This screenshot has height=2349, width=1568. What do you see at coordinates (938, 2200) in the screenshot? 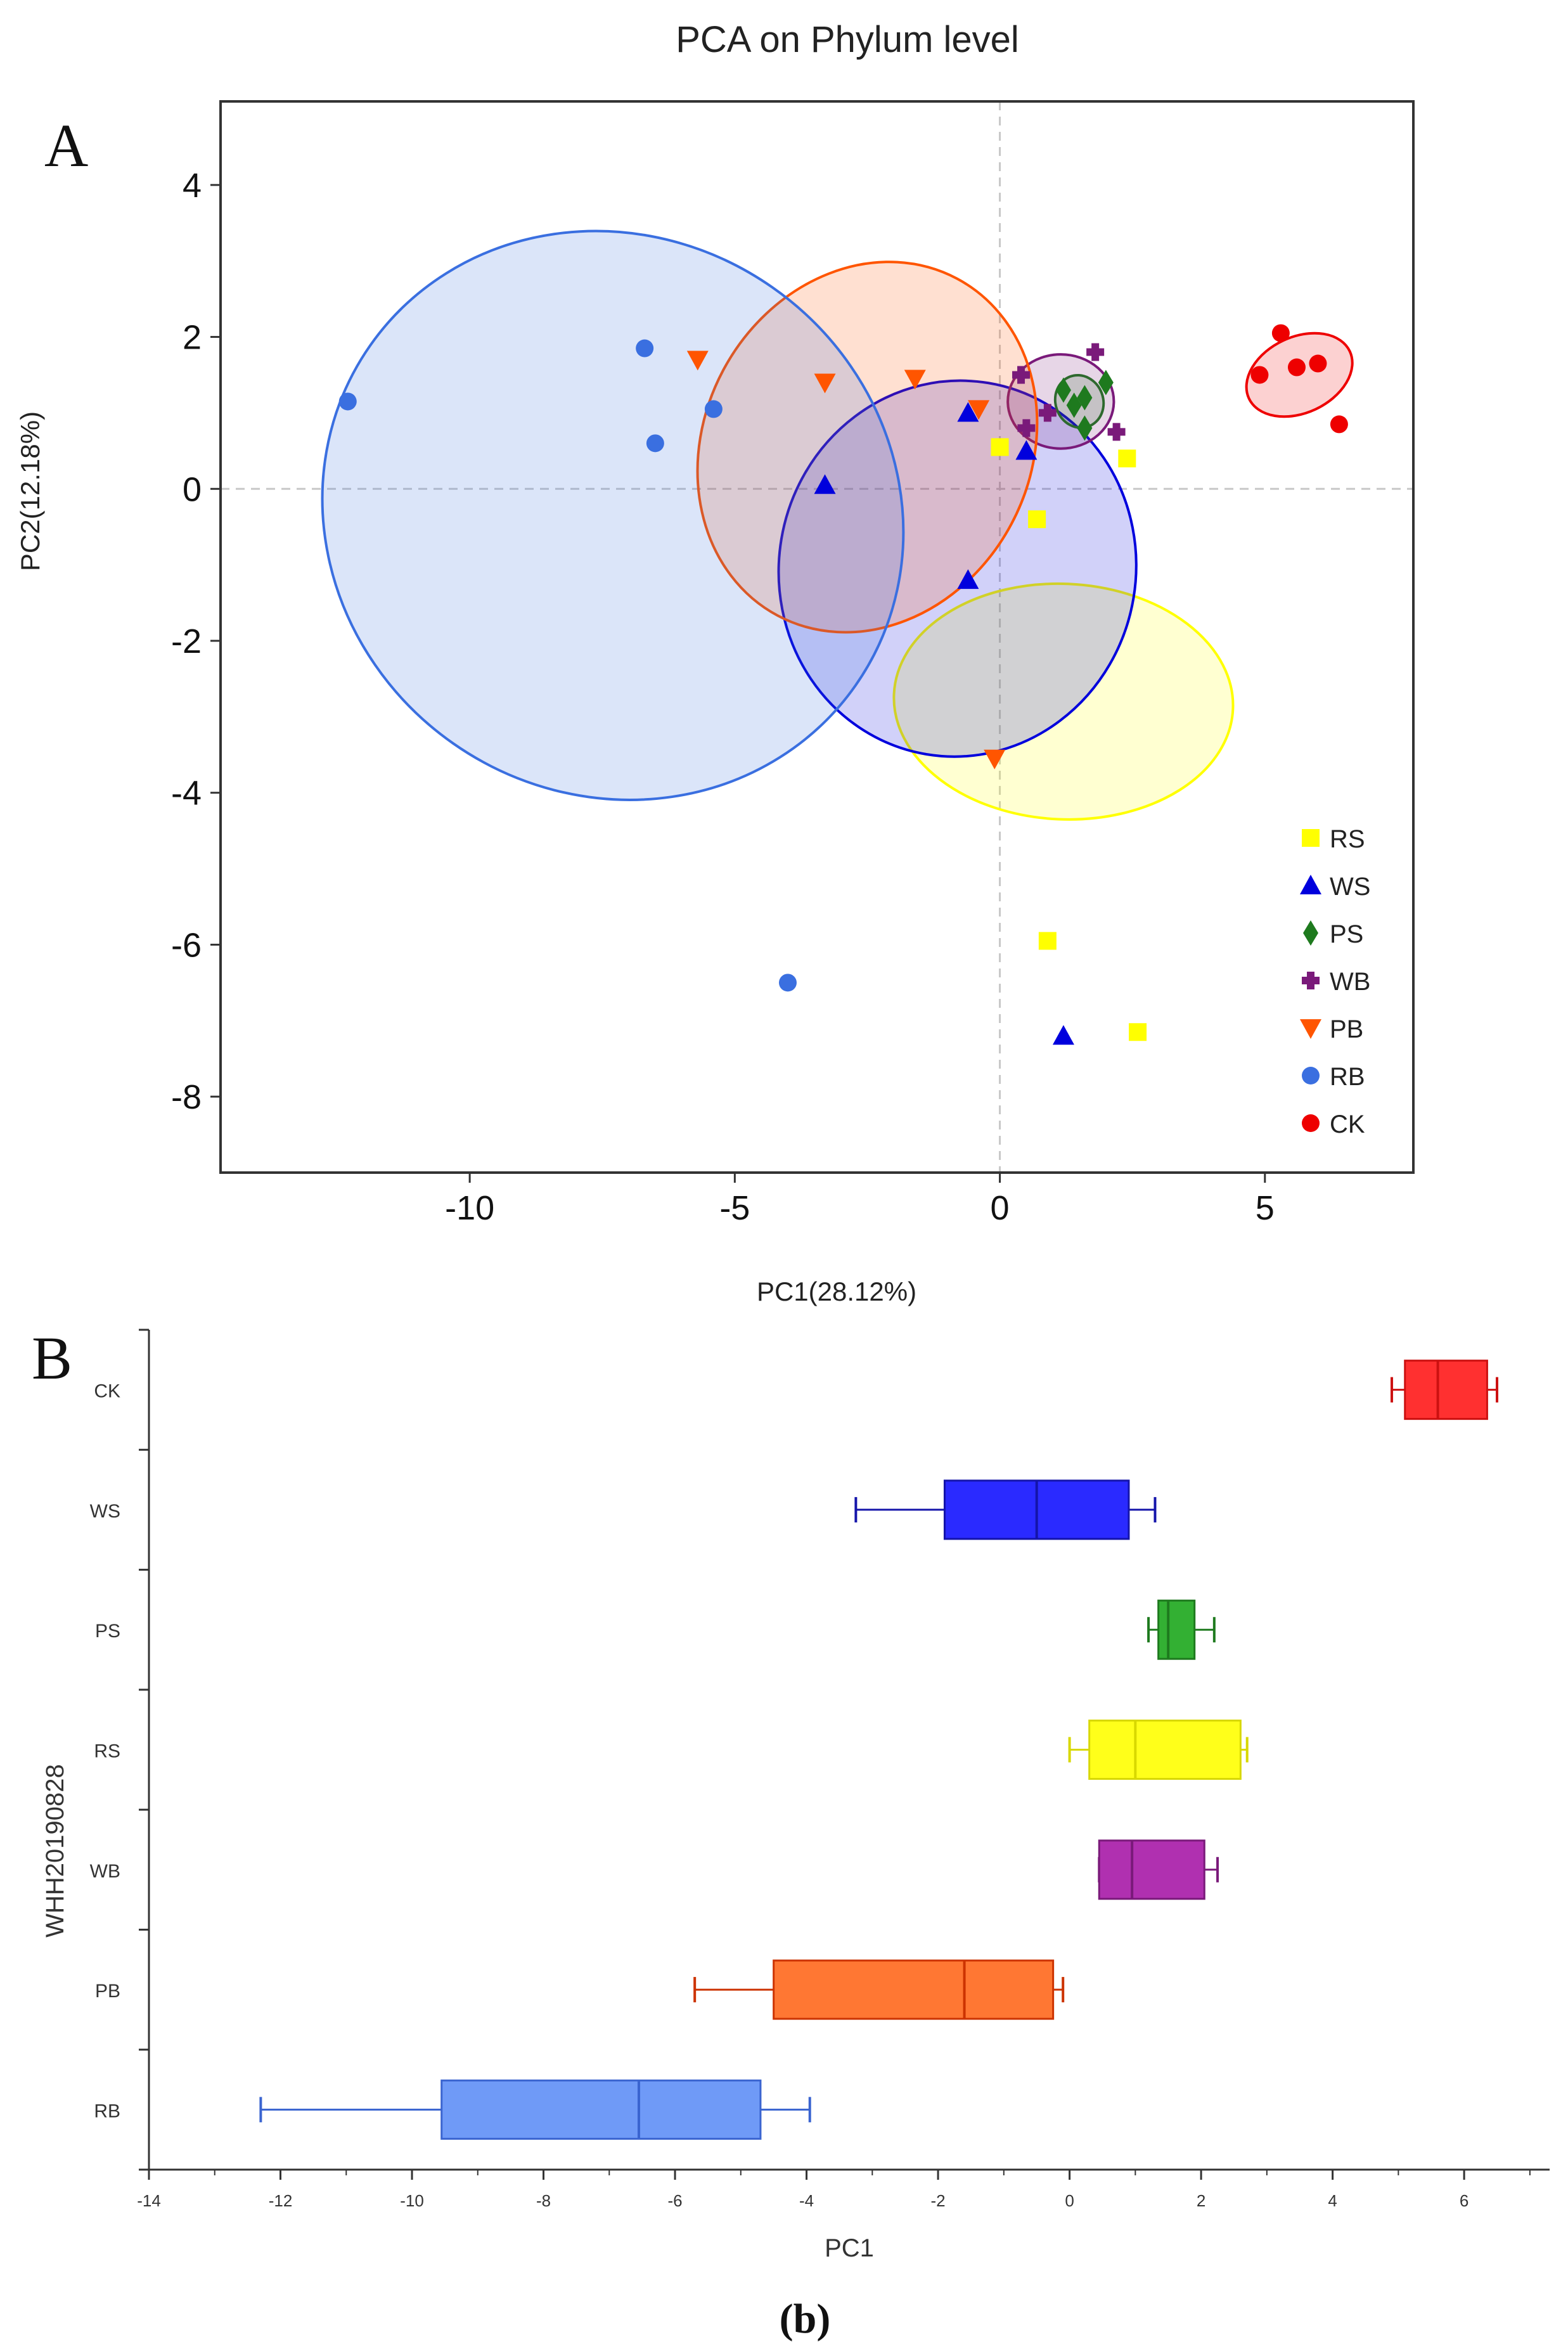
I see `box-x-tick-label: -2` at bounding box center [938, 2200].